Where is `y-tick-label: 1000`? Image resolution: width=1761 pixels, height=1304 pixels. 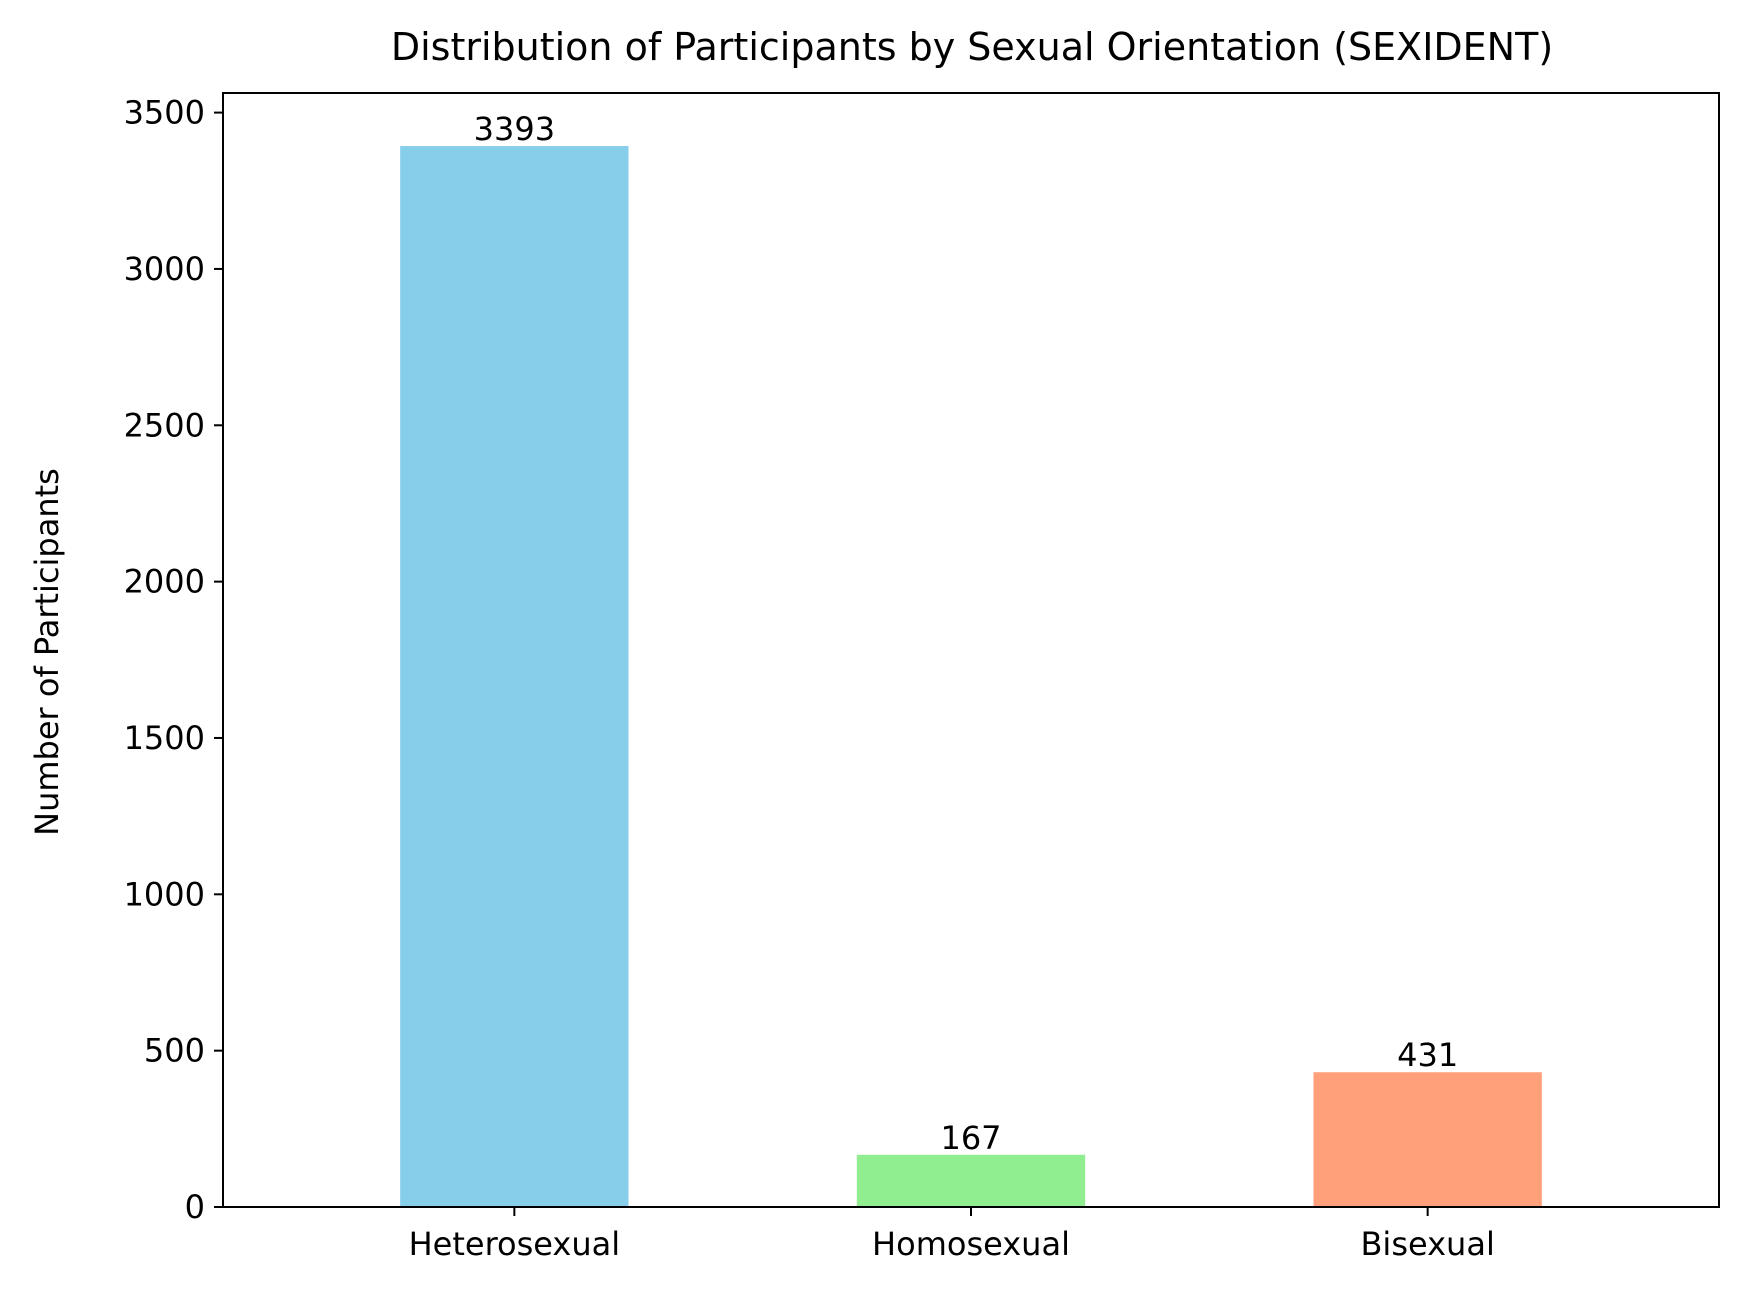 y-tick-label: 1000 is located at coordinates (164, 894).